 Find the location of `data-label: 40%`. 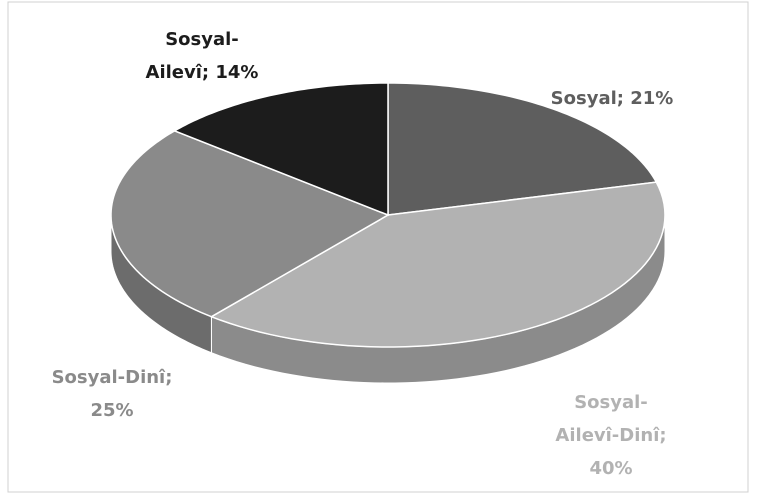

data-label: 40% is located at coordinates (610, 468).